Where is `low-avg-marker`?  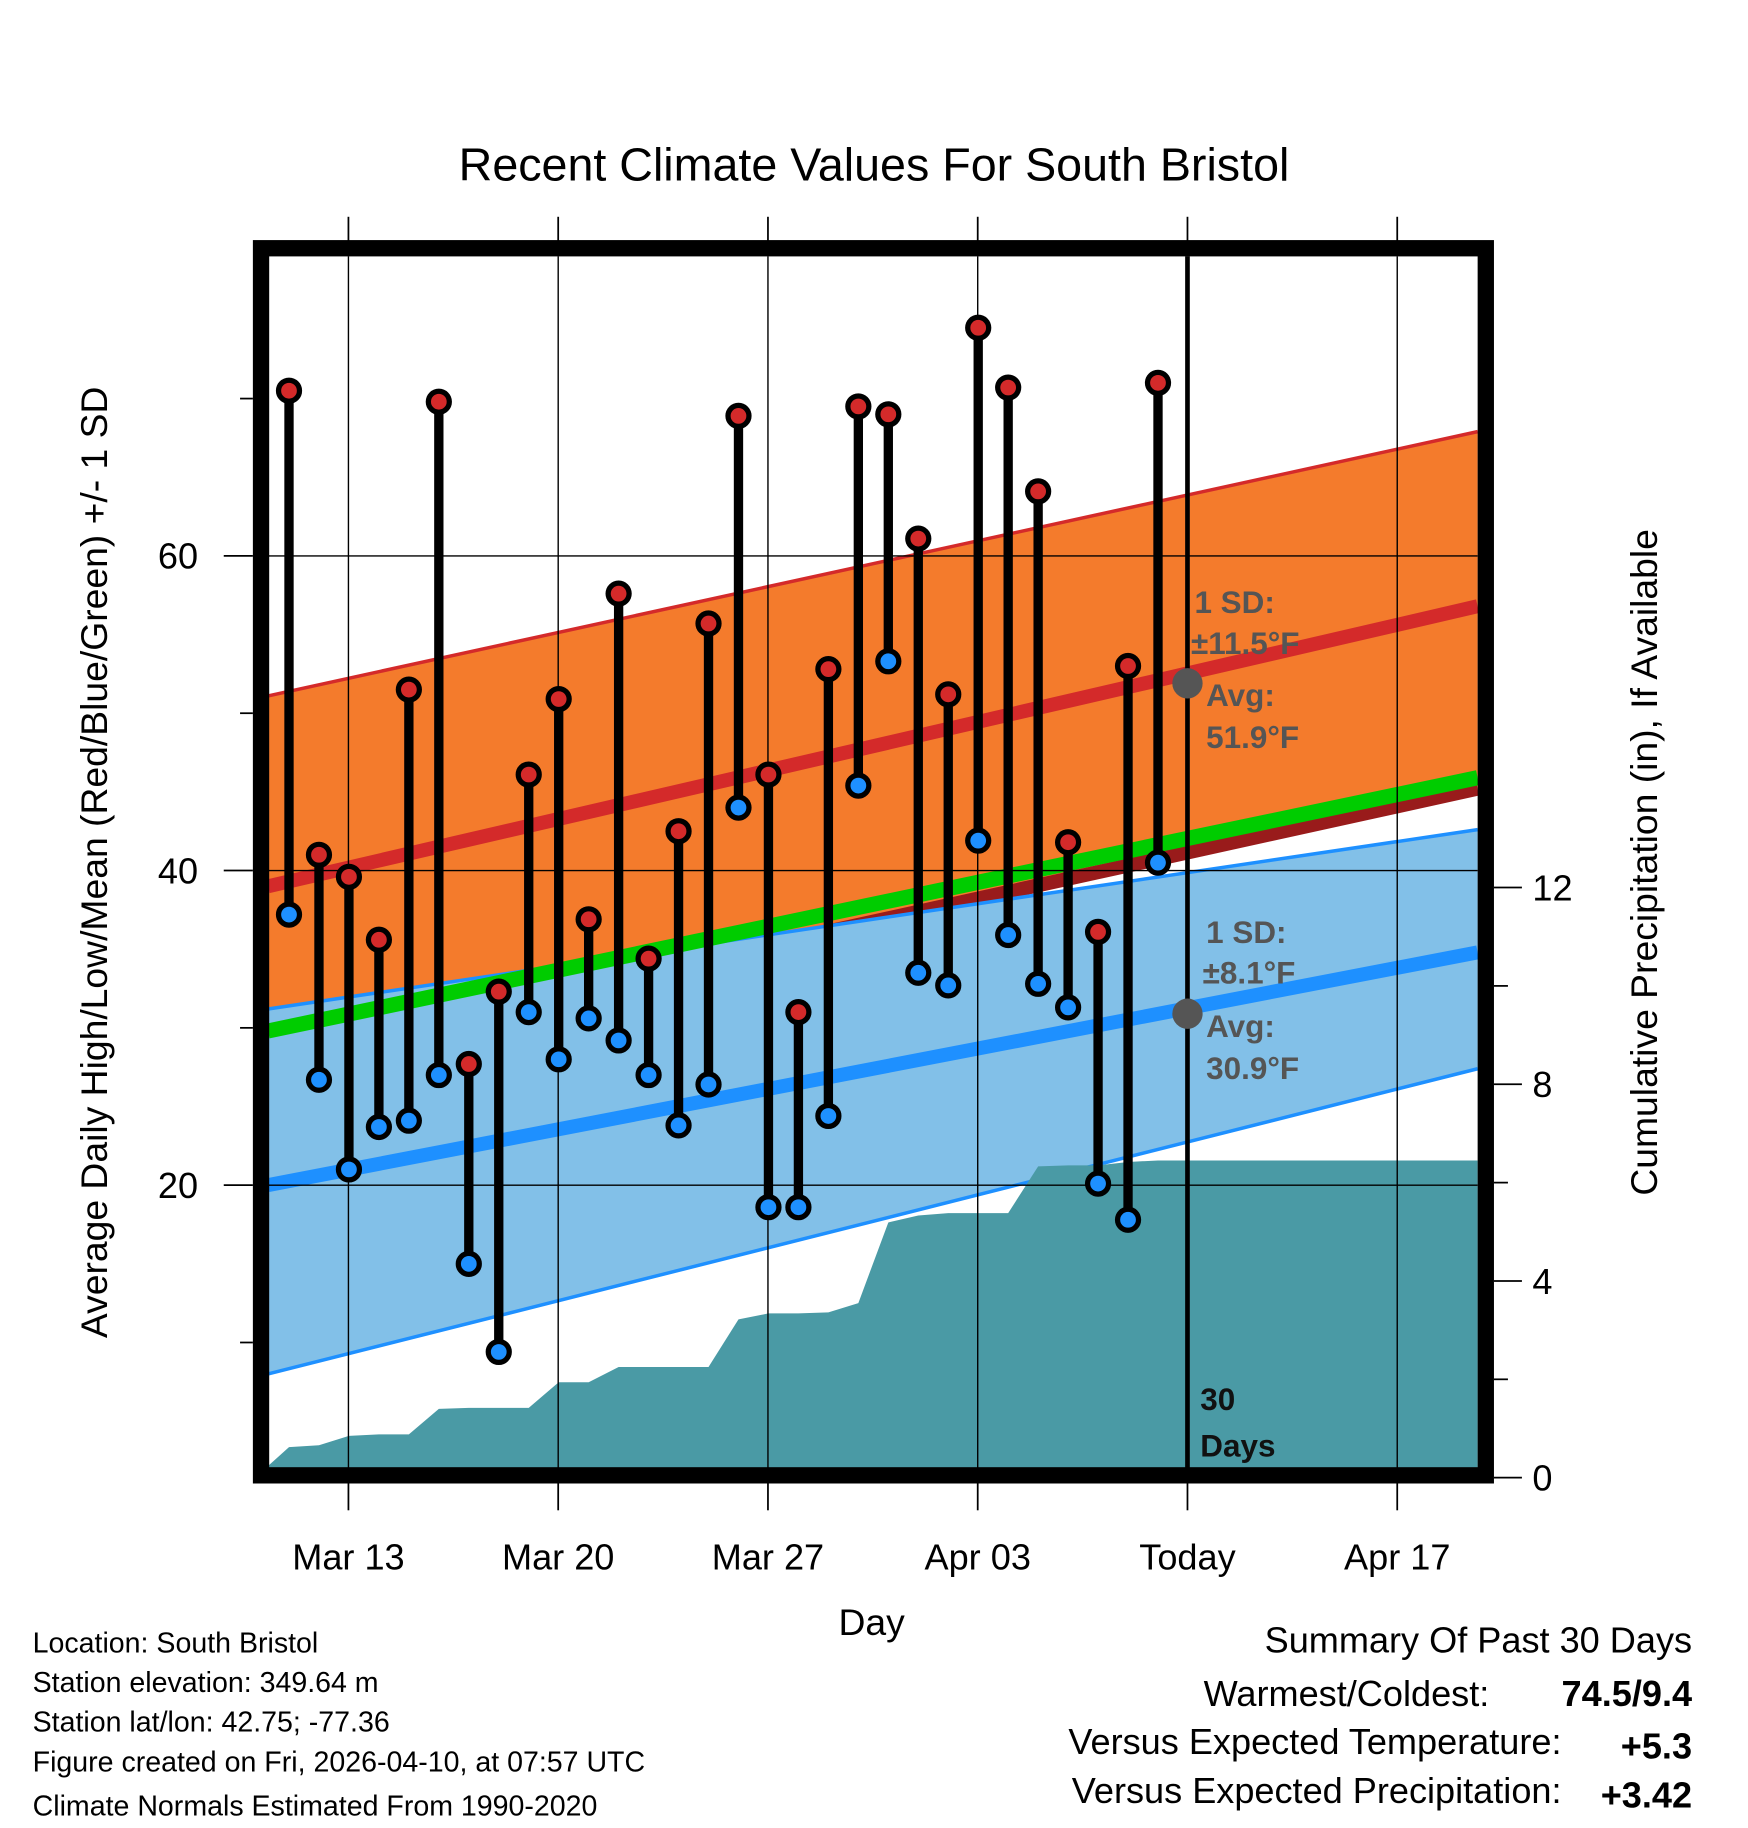
low-avg-marker is located at coordinates (1187, 1013).